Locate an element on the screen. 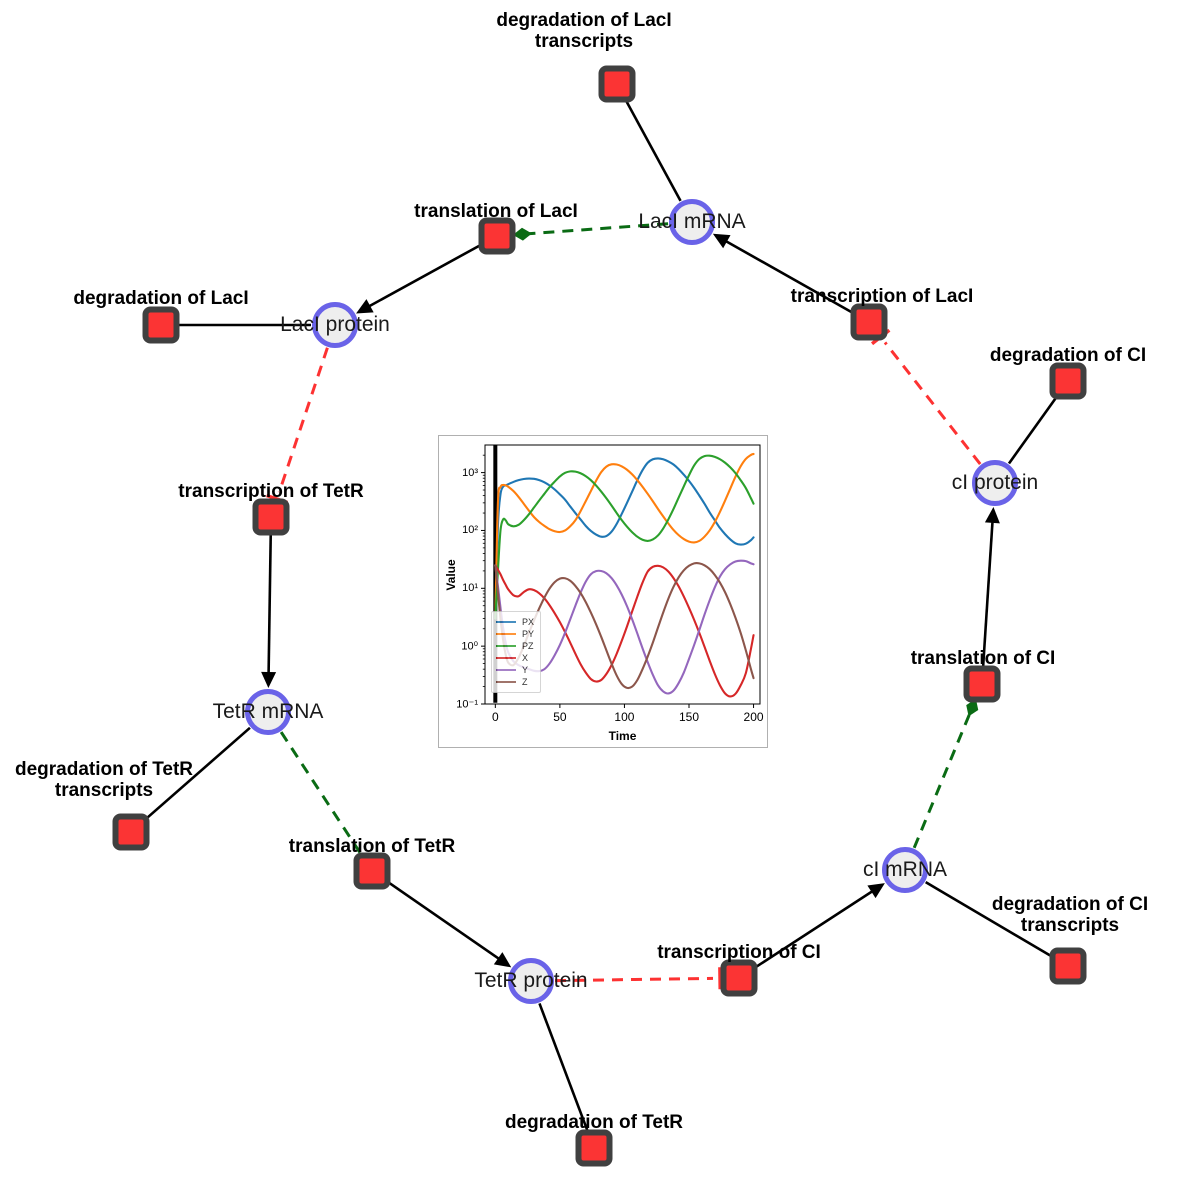 Image resolution: width=1189 pixels, height=1200 pixels. x-tick-label: 50 is located at coordinates (560, 717).